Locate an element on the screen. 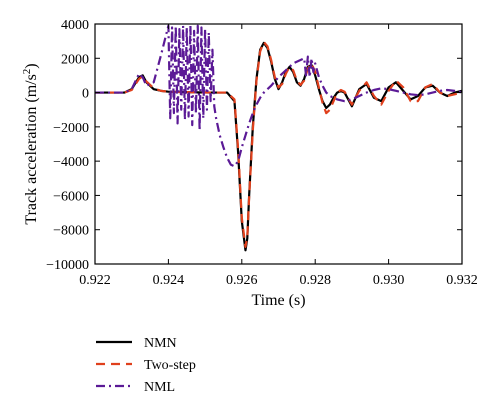 The height and width of the screenshot is (410, 500). y-tick-label: −8000 is located at coordinates (71, 231).